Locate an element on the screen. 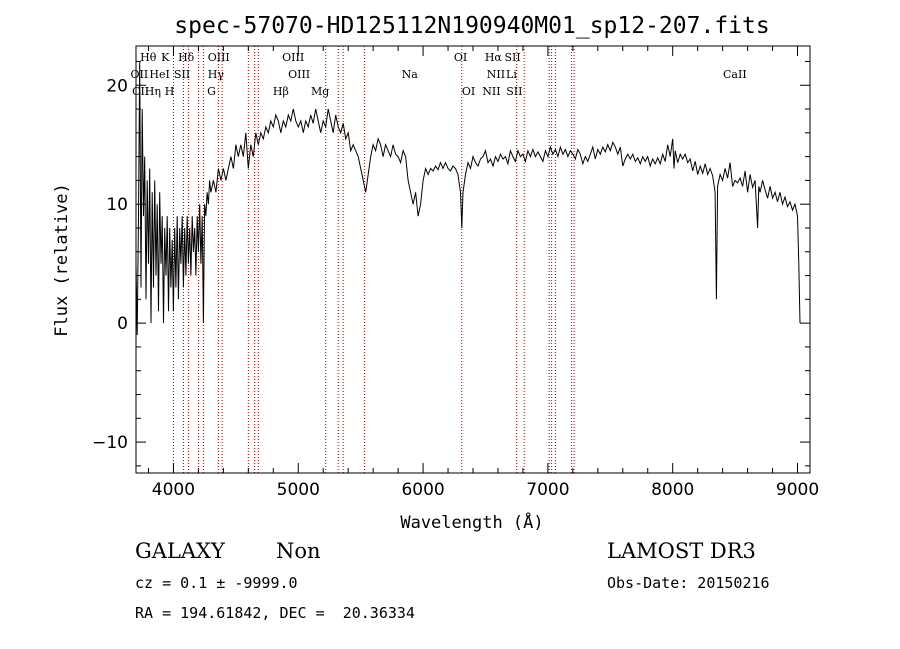 The height and width of the screenshot is (649, 900). x-tick-label: 9000 is located at coordinates (797, 490).